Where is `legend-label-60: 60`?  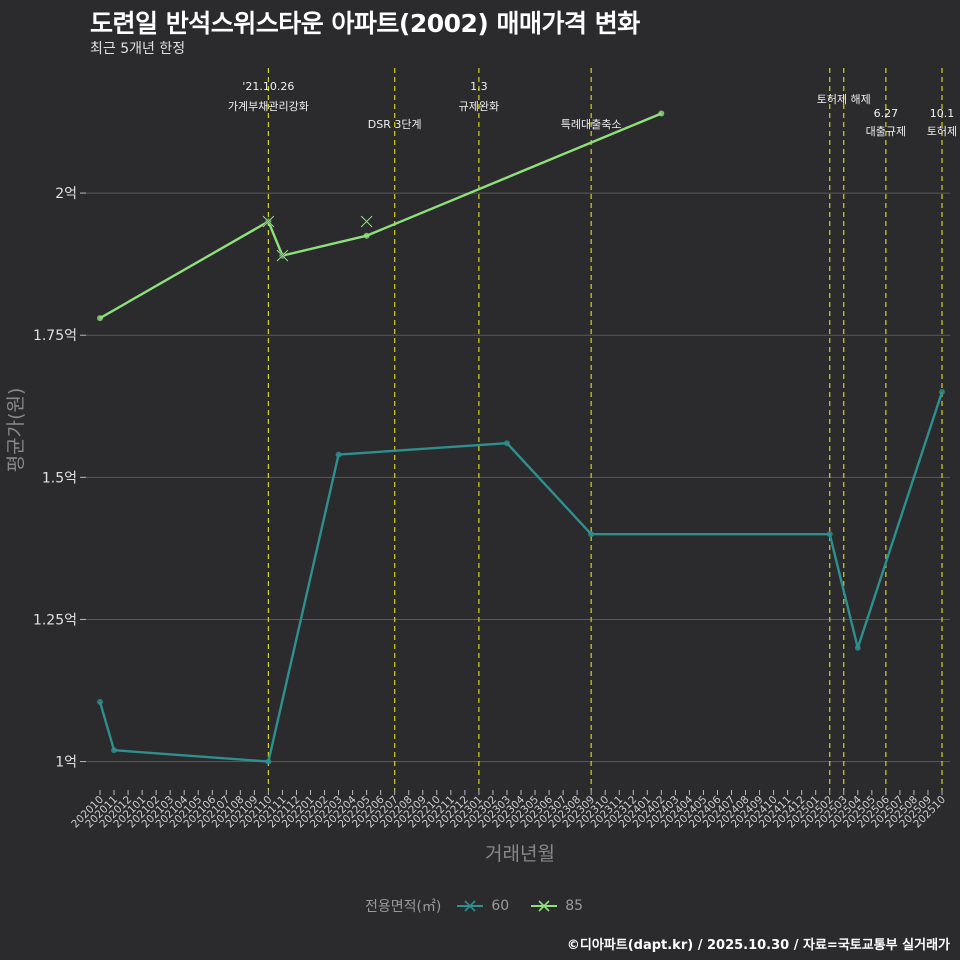 legend-label-60: 60 is located at coordinates (500, 906).